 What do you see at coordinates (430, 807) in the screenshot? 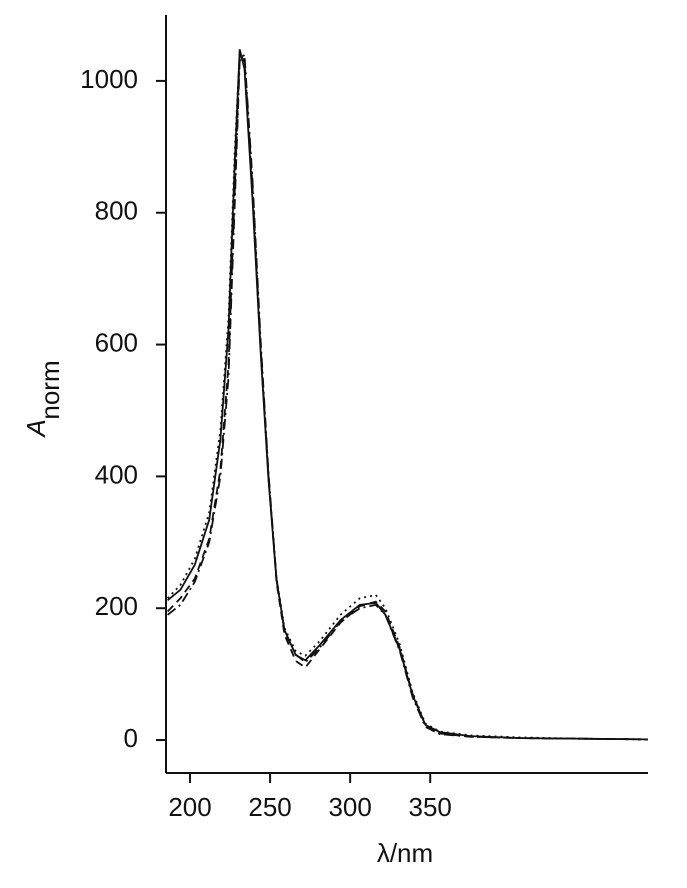
I see `x-tick-label: 350` at bounding box center [430, 807].